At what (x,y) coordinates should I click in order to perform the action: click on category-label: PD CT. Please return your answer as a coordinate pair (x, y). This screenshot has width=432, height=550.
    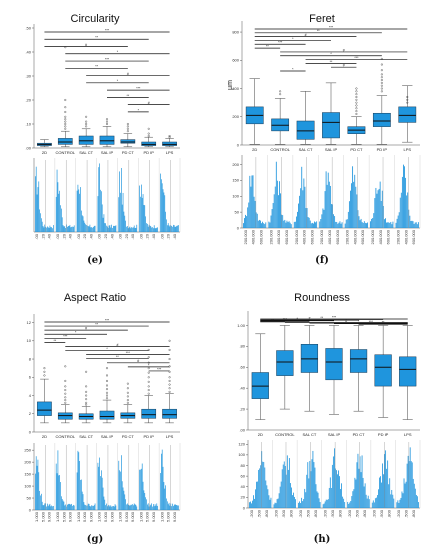
    Looking at the image, I should click on (128, 436).